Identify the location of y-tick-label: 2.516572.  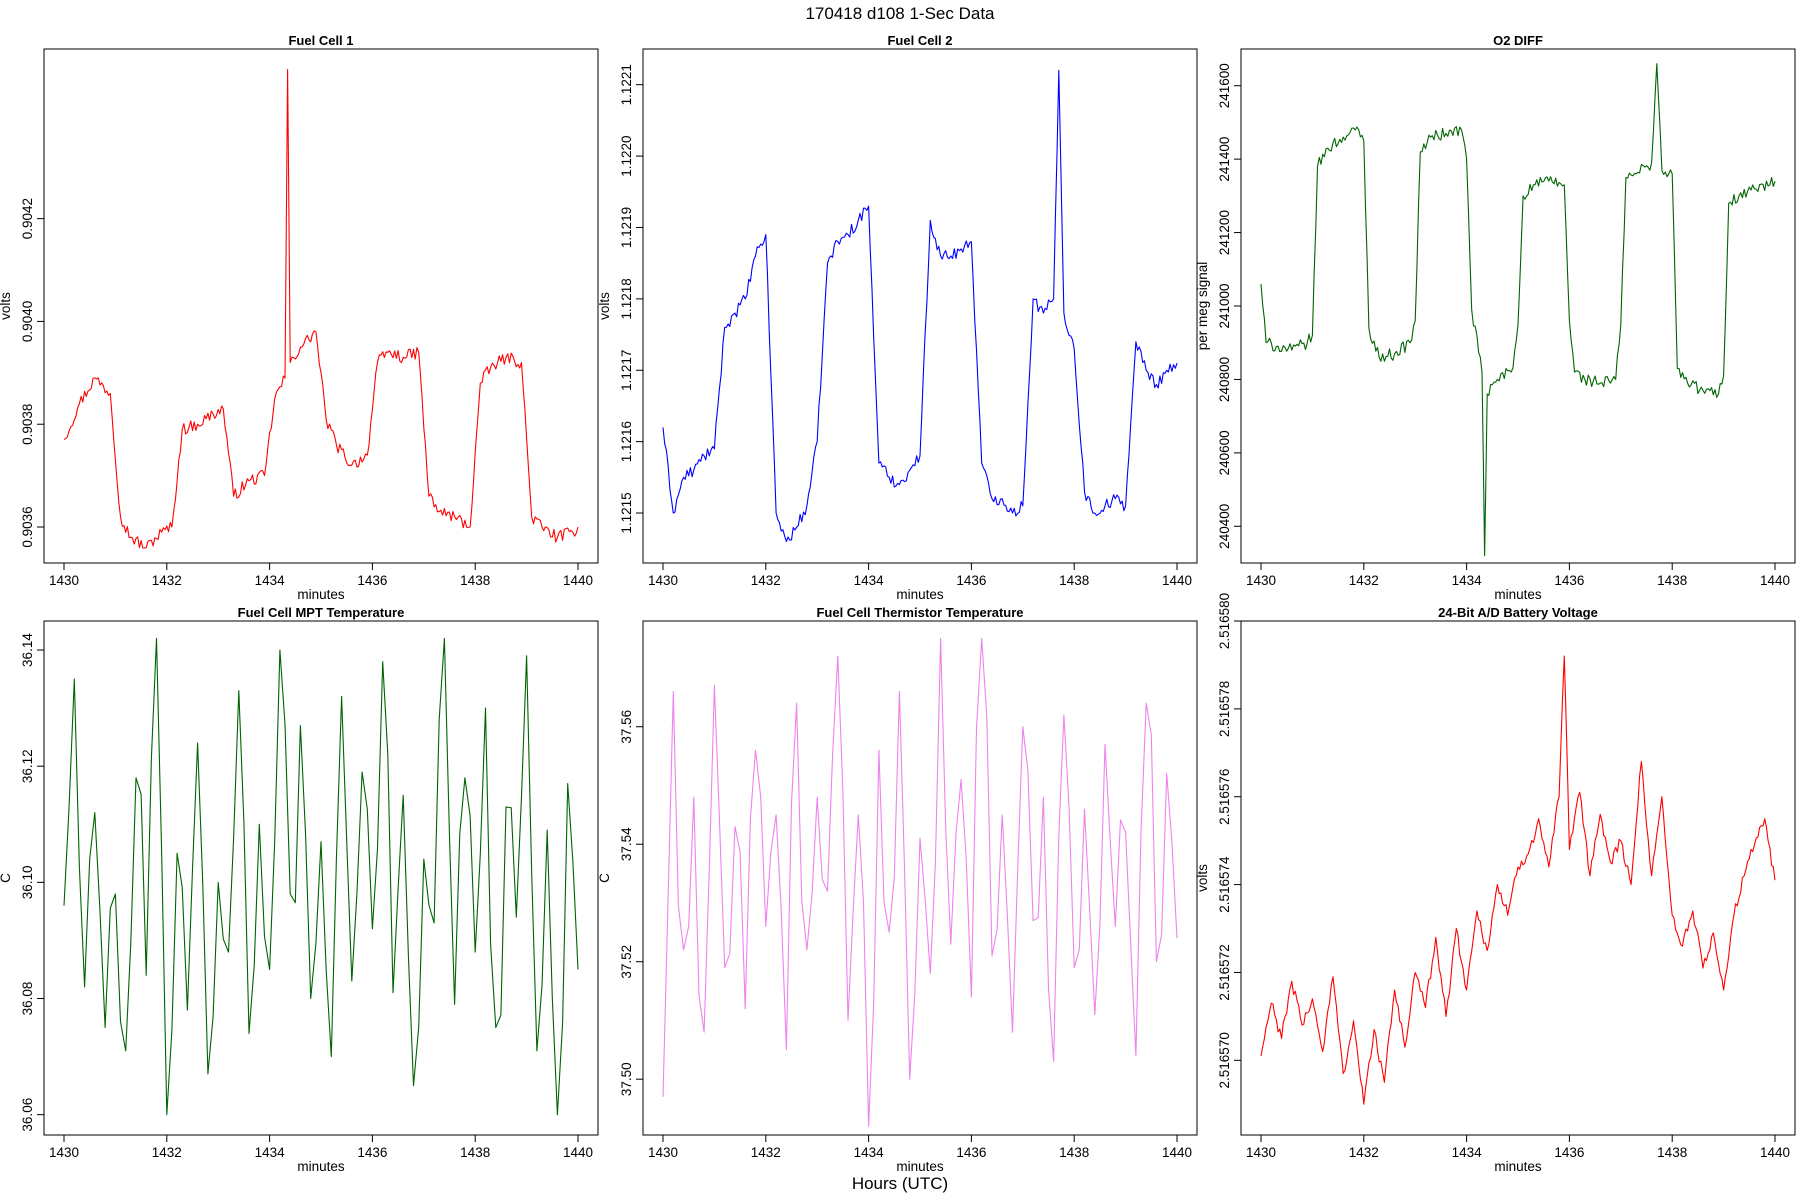
(1224, 972).